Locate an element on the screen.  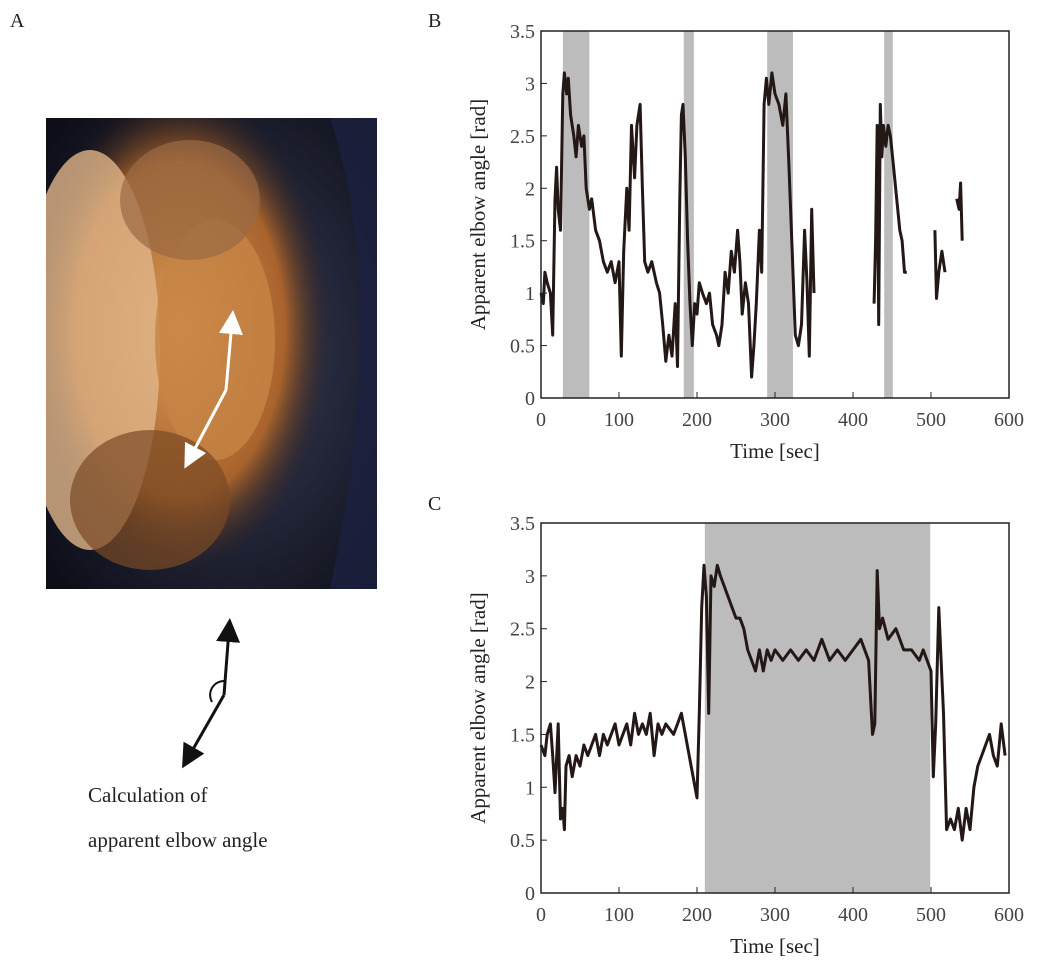
panel-label: B is located at coordinates (434, 21).